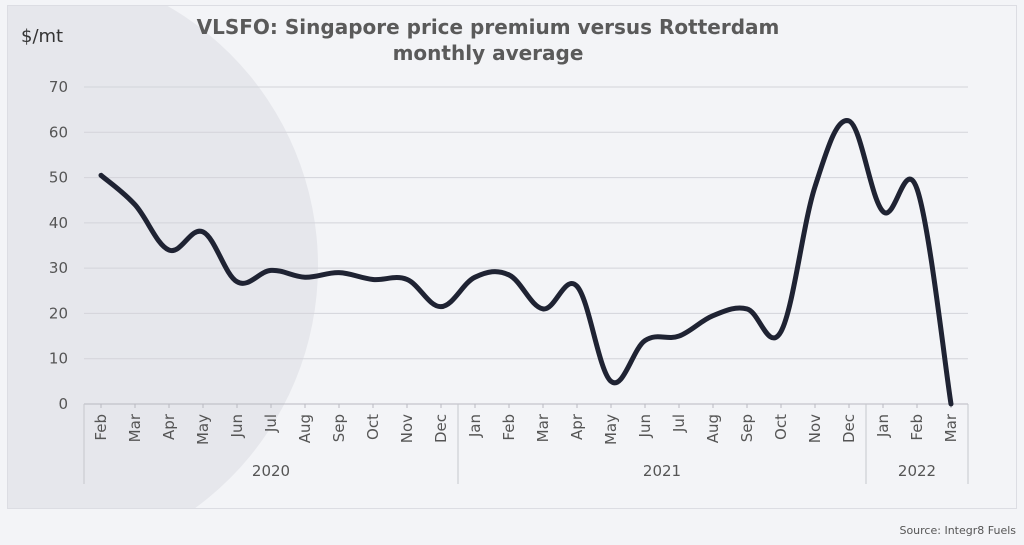 This screenshot has width=1024, height=545. Describe the element at coordinates (917, 471) in the screenshot. I see `year-group-label: 2022` at that location.